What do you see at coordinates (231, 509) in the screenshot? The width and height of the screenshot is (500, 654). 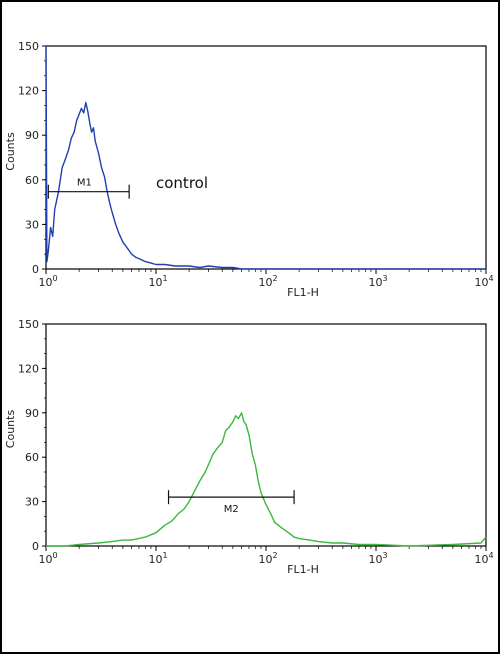 I see `gate-label: M2` at bounding box center [231, 509].